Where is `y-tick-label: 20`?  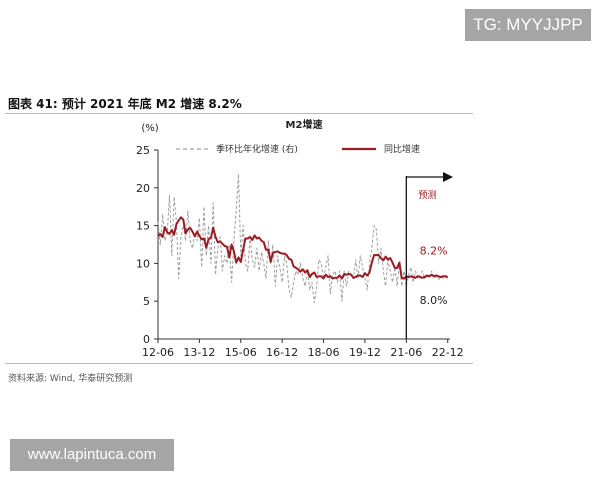
y-tick-label: 20 is located at coordinates (143, 188).